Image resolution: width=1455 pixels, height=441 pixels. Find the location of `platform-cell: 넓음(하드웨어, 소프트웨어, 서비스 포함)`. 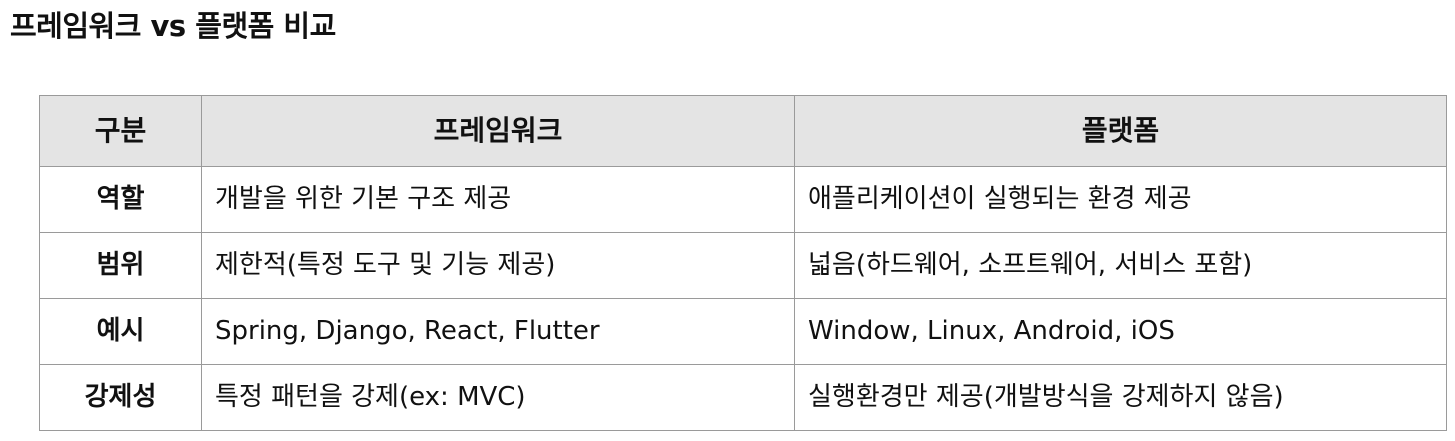

platform-cell: 넓음(하드웨어, 소프트웨어, 서비스 포함) is located at coordinates (1120, 265).